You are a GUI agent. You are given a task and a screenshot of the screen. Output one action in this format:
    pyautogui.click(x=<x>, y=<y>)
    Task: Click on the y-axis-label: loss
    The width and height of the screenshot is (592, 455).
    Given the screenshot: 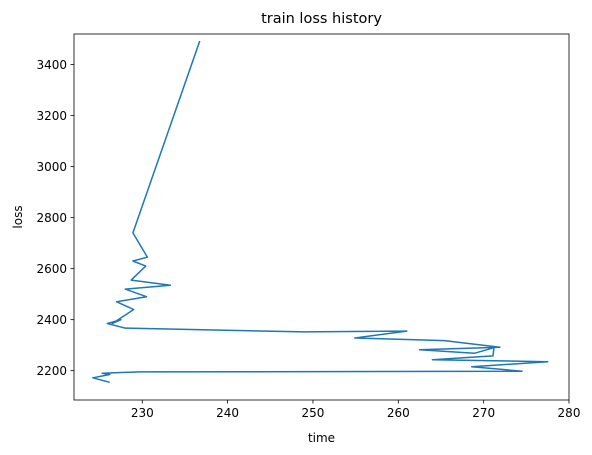 What is the action you would take?
    pyautogui.click(x=18, y=216)
    